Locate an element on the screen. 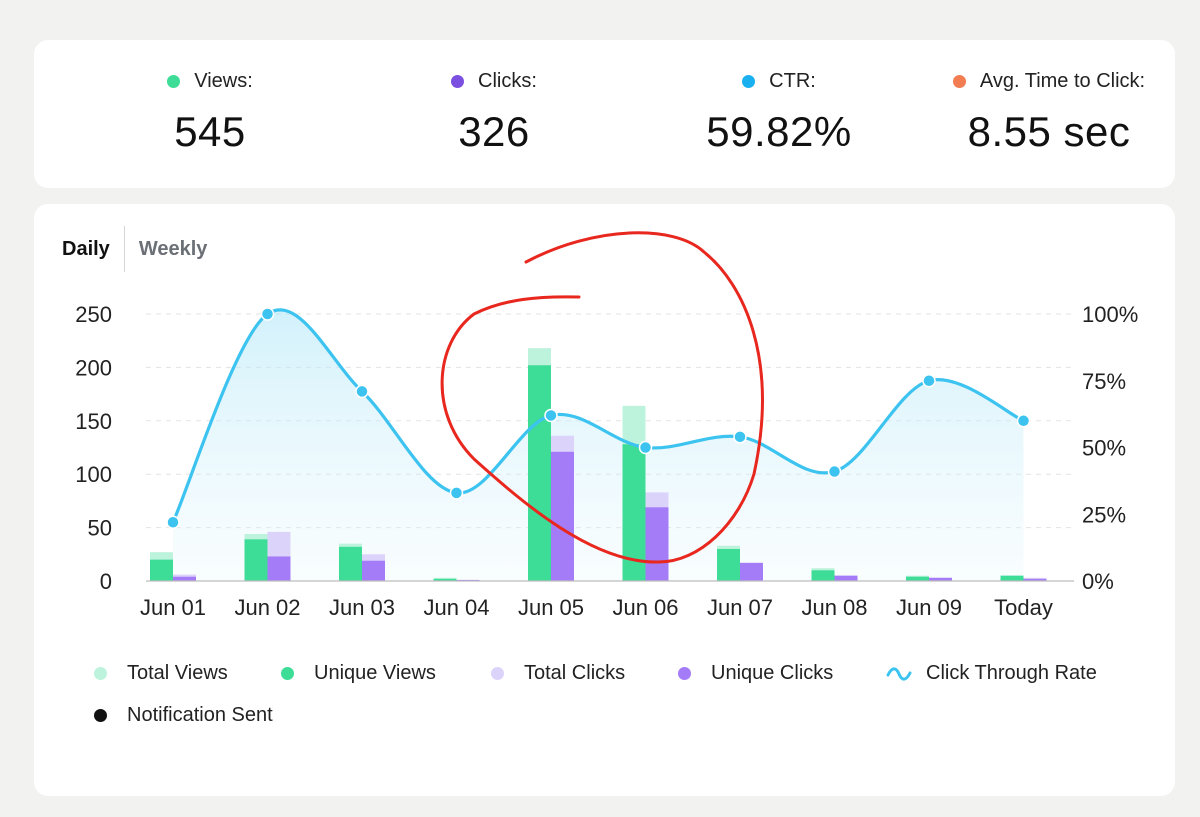 The height and width of the screenshot is (817, 1200). x-tick-label: Today is located at coordinates (1023, 607).